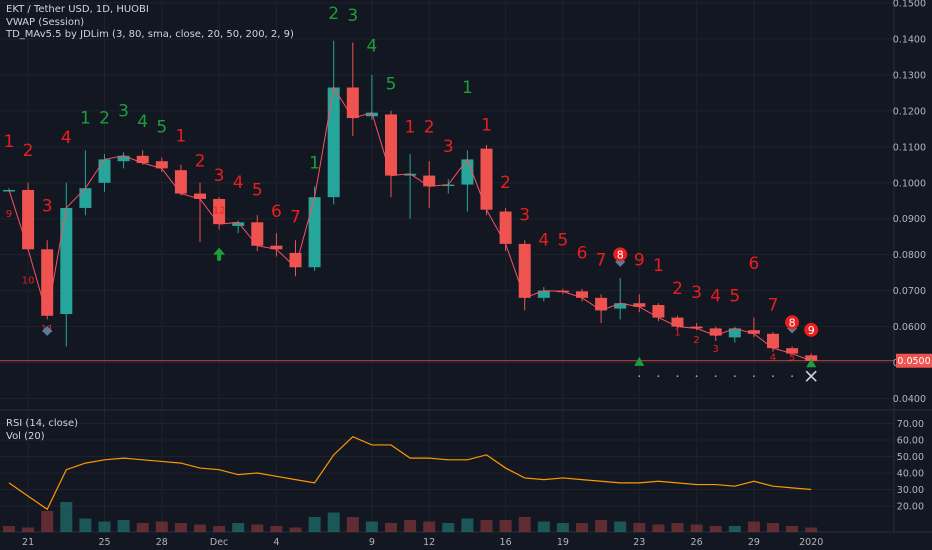 Image resolution: width=932 pixels, height=550 pixels. I want to click on rsi-tick-label: 30.00, so click(910, 490).